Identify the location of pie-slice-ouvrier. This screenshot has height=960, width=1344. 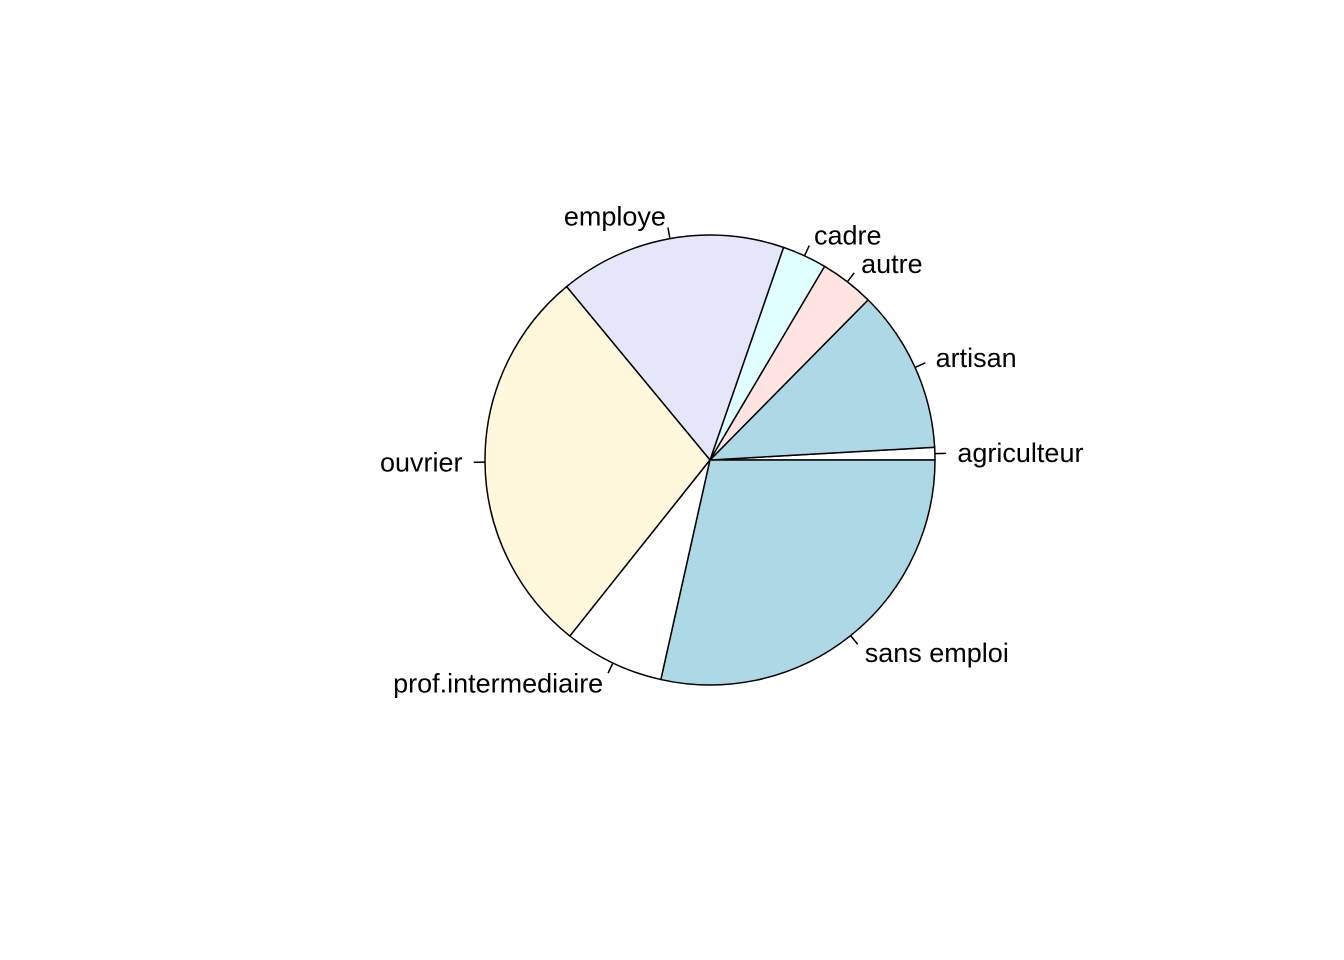
(597, 461).